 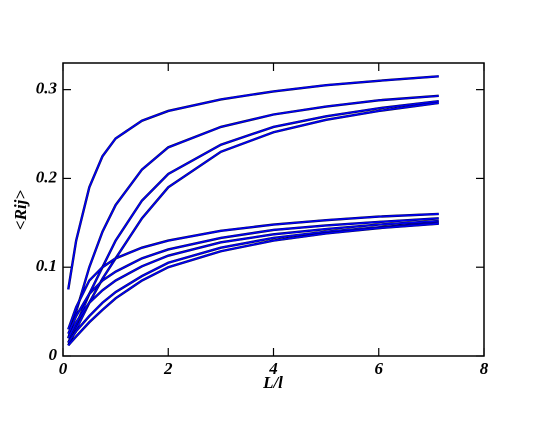 What do you see at coordinates (20, 210) in the screenshot?
I see `y-axis-label: <Rij>` at bounding box center [20, 210].